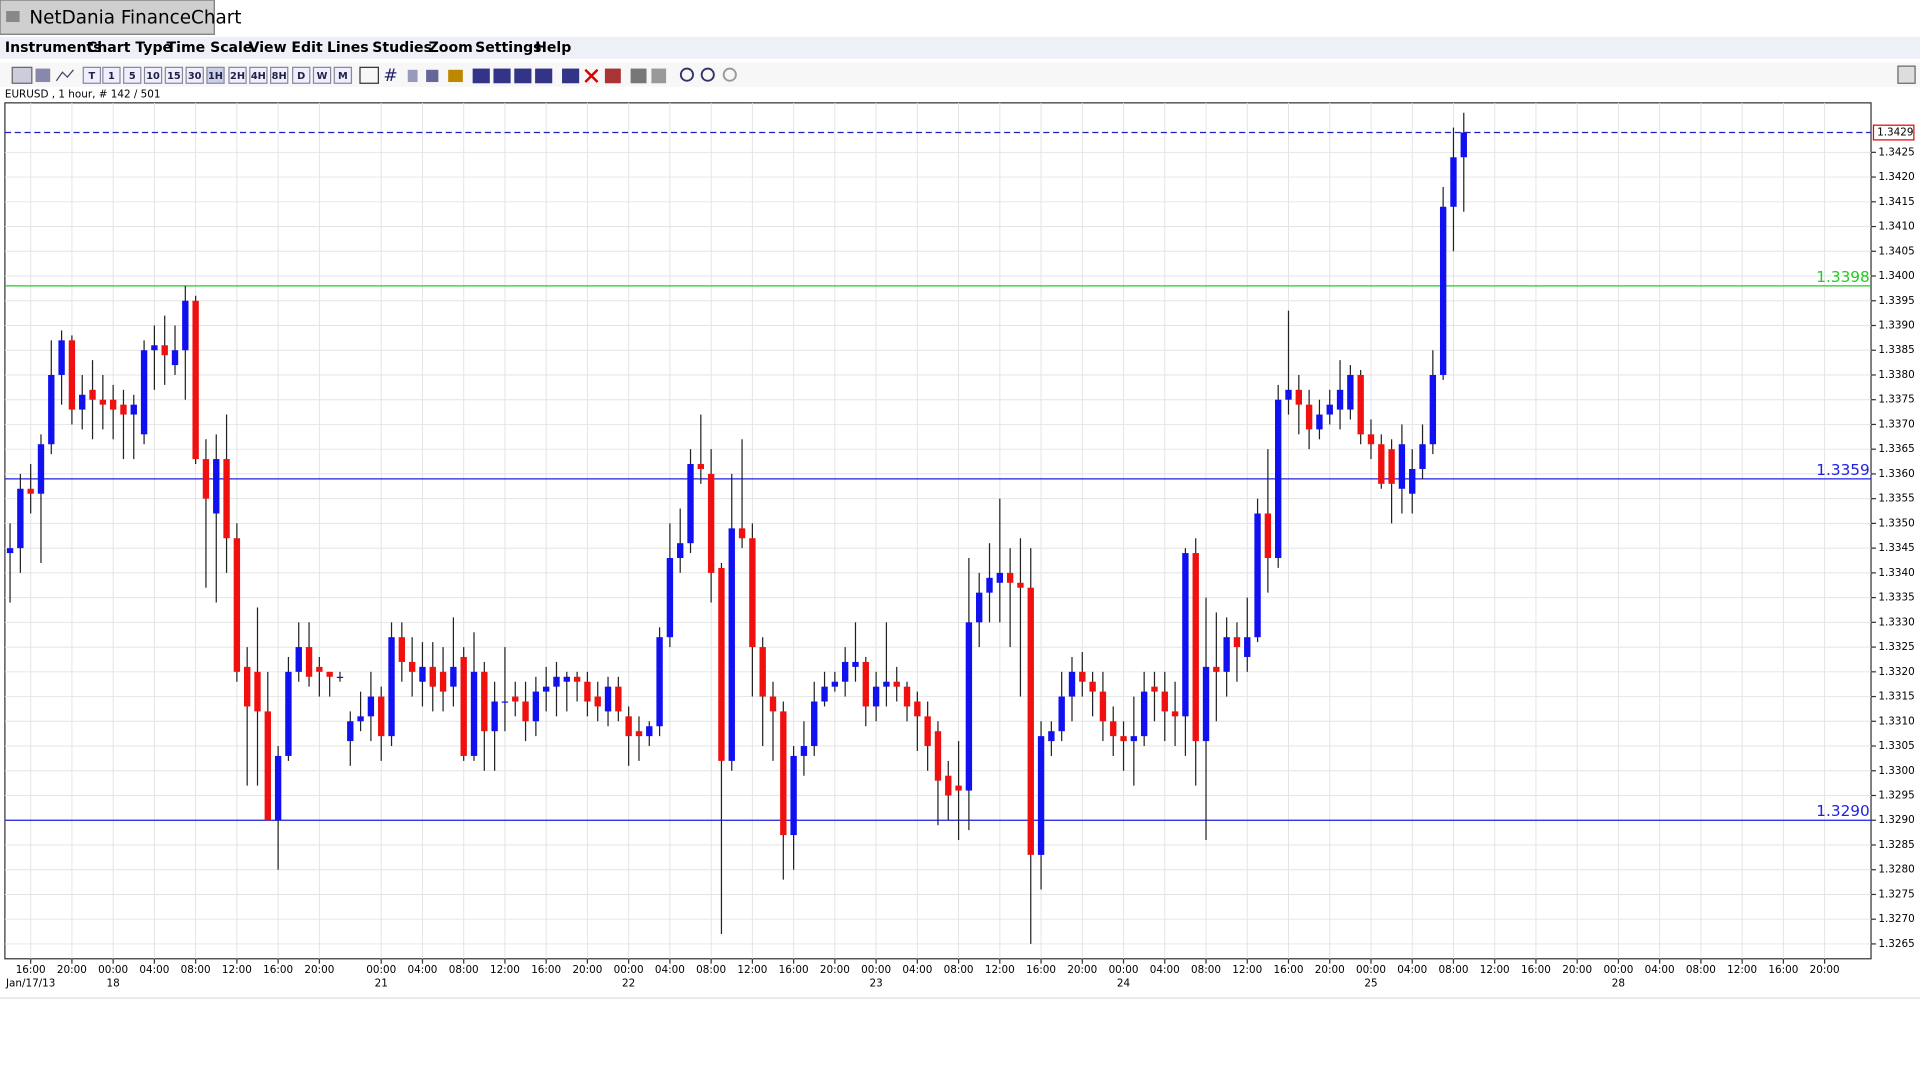  Describe the element at coordinates (1896, 845) in the screenshot. I see `y-tick-label: 1.3285` at that location.